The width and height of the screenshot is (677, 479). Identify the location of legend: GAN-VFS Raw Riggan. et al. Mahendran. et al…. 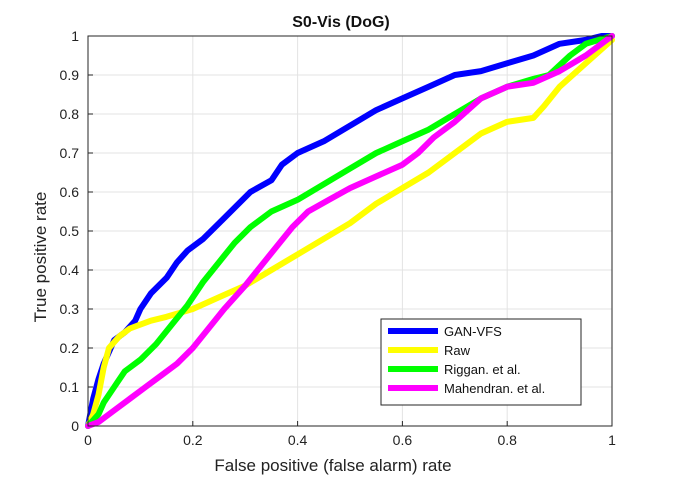
(481, 362).